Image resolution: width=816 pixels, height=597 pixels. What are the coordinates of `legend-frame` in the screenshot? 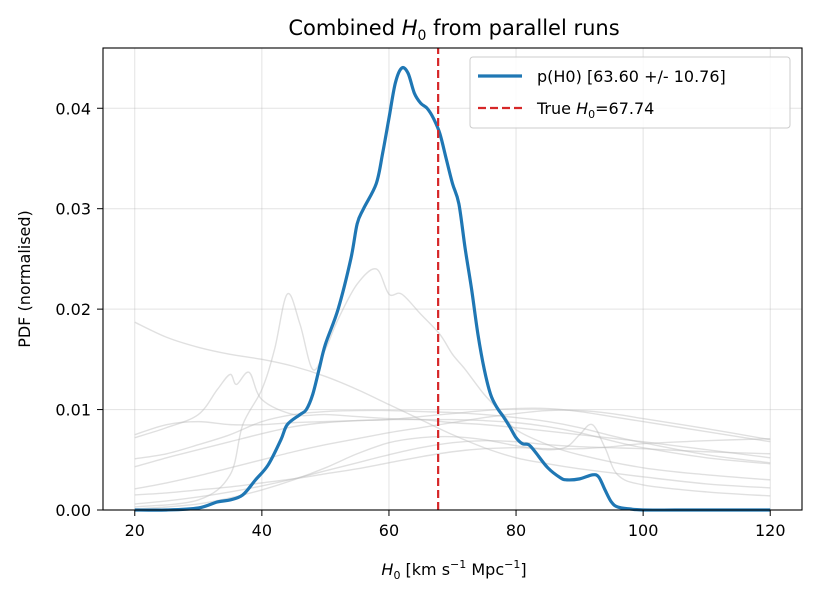 It's located at (630, 92).